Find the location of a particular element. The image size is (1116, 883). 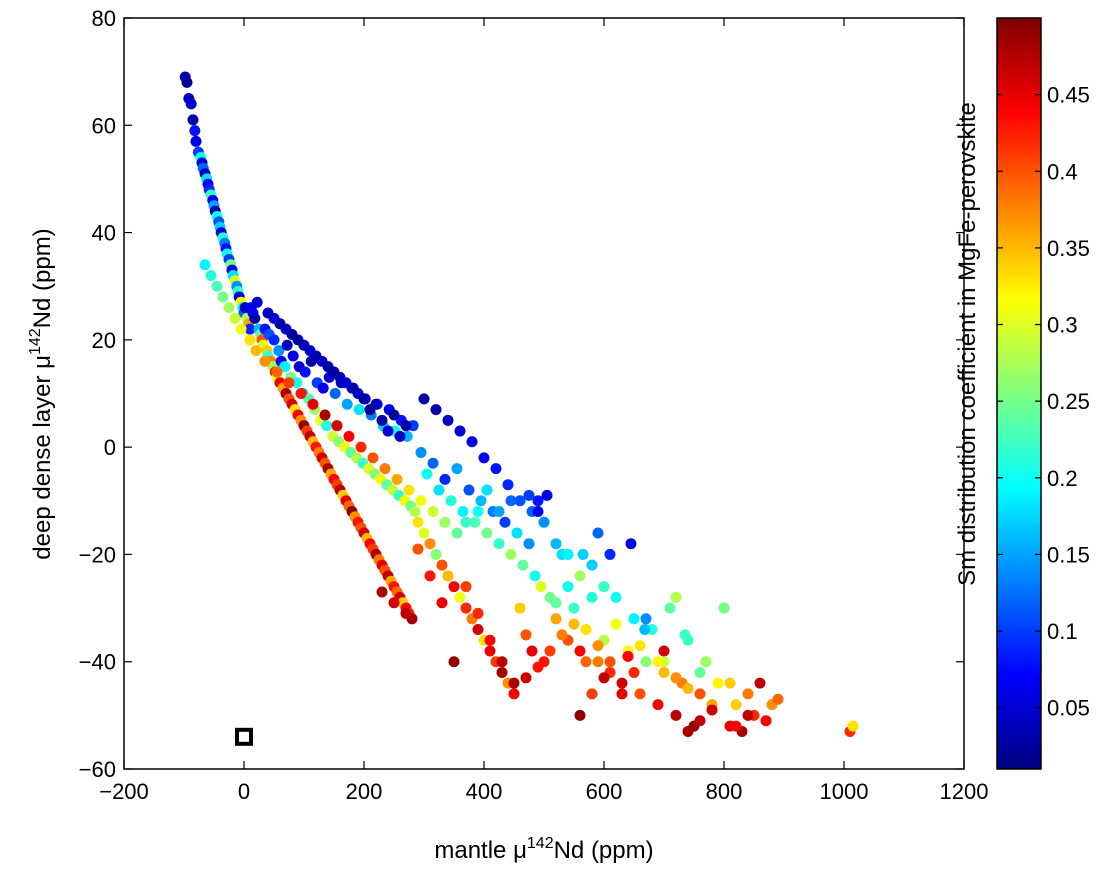

x-axis-label-suffix: Nd (ppm) is located at coordinates (604, 850).